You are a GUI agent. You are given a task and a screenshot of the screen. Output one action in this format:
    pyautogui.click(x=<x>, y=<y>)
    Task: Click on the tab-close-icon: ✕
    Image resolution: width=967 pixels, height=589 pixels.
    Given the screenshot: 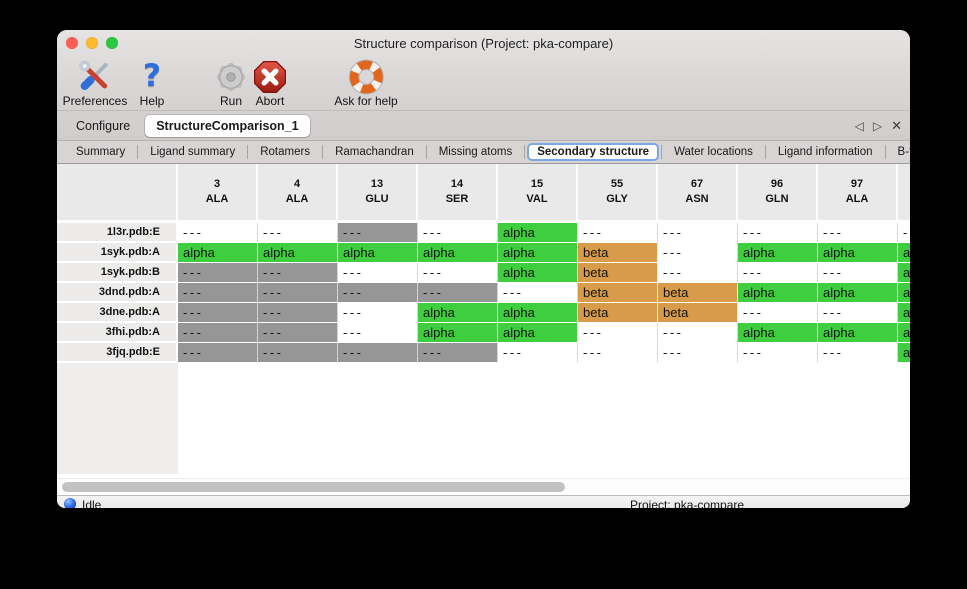 What is the action you would take?
    pyautogui.click(x=896, y=125)
    